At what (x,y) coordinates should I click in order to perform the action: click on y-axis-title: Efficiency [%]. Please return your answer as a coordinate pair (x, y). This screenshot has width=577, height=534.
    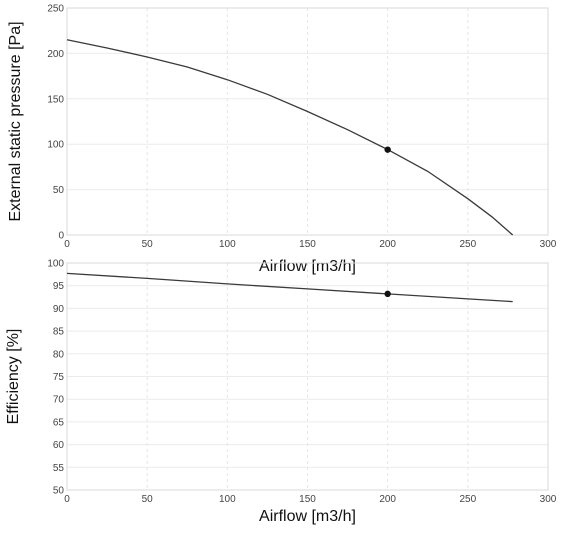
    Looking at the image, I should click on (13, 377).